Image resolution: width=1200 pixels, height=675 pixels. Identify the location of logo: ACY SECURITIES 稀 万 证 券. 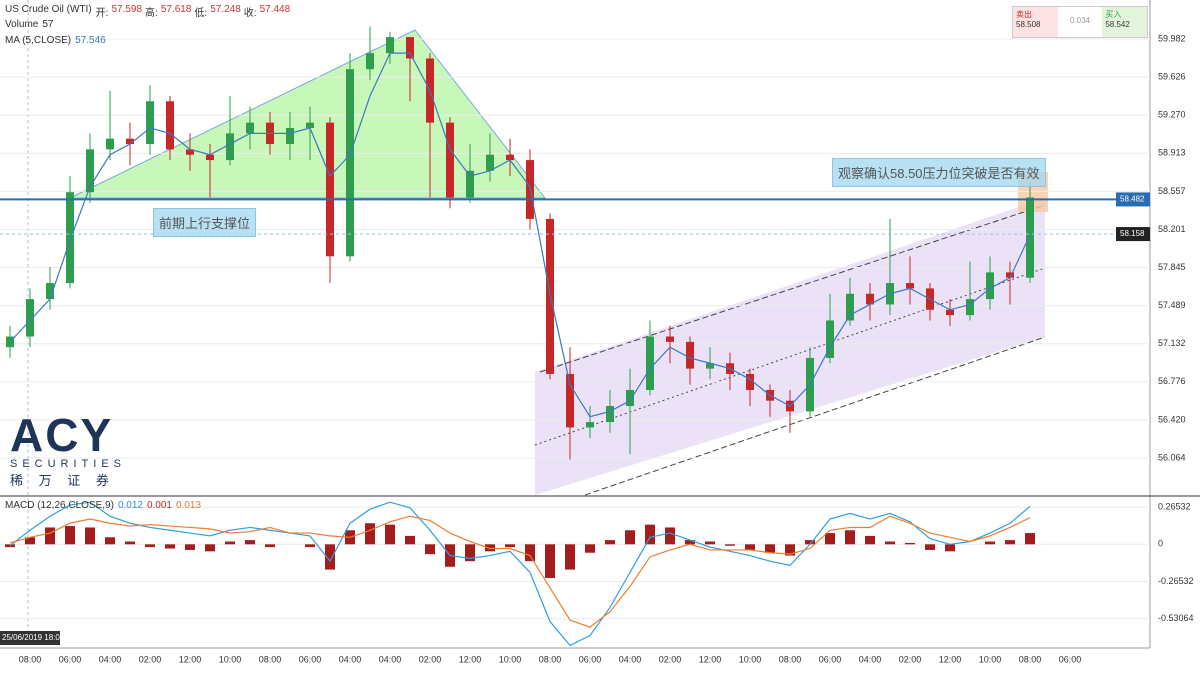
(68, 450).